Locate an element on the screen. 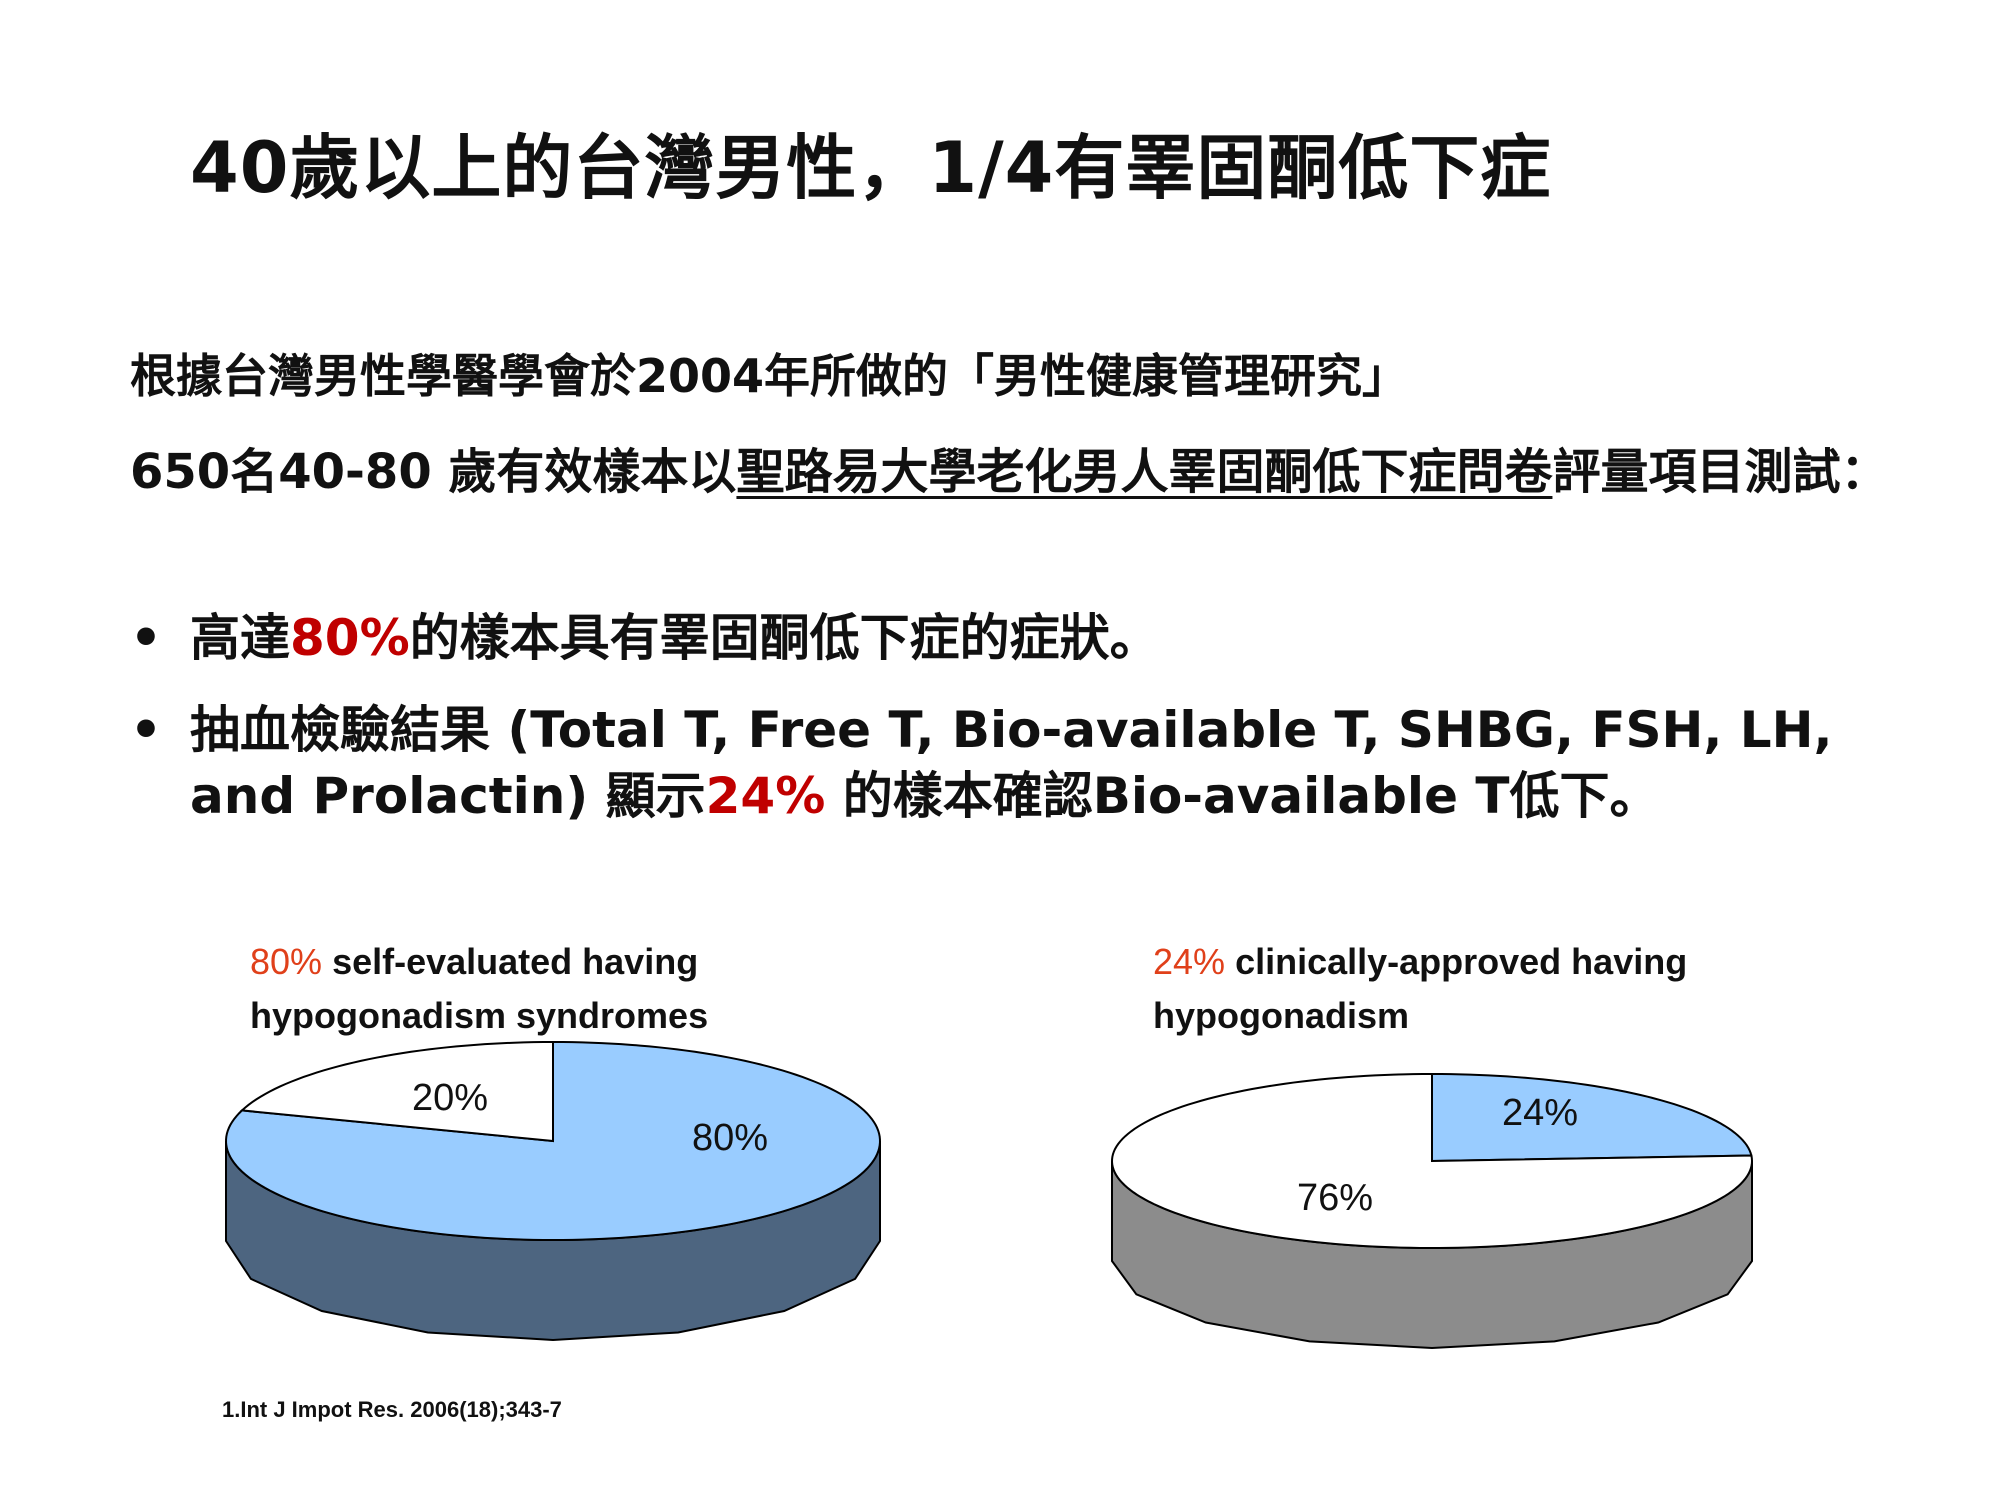  chart2-caption-line1: clinically-approved having is located at coordinates (1456, 961).